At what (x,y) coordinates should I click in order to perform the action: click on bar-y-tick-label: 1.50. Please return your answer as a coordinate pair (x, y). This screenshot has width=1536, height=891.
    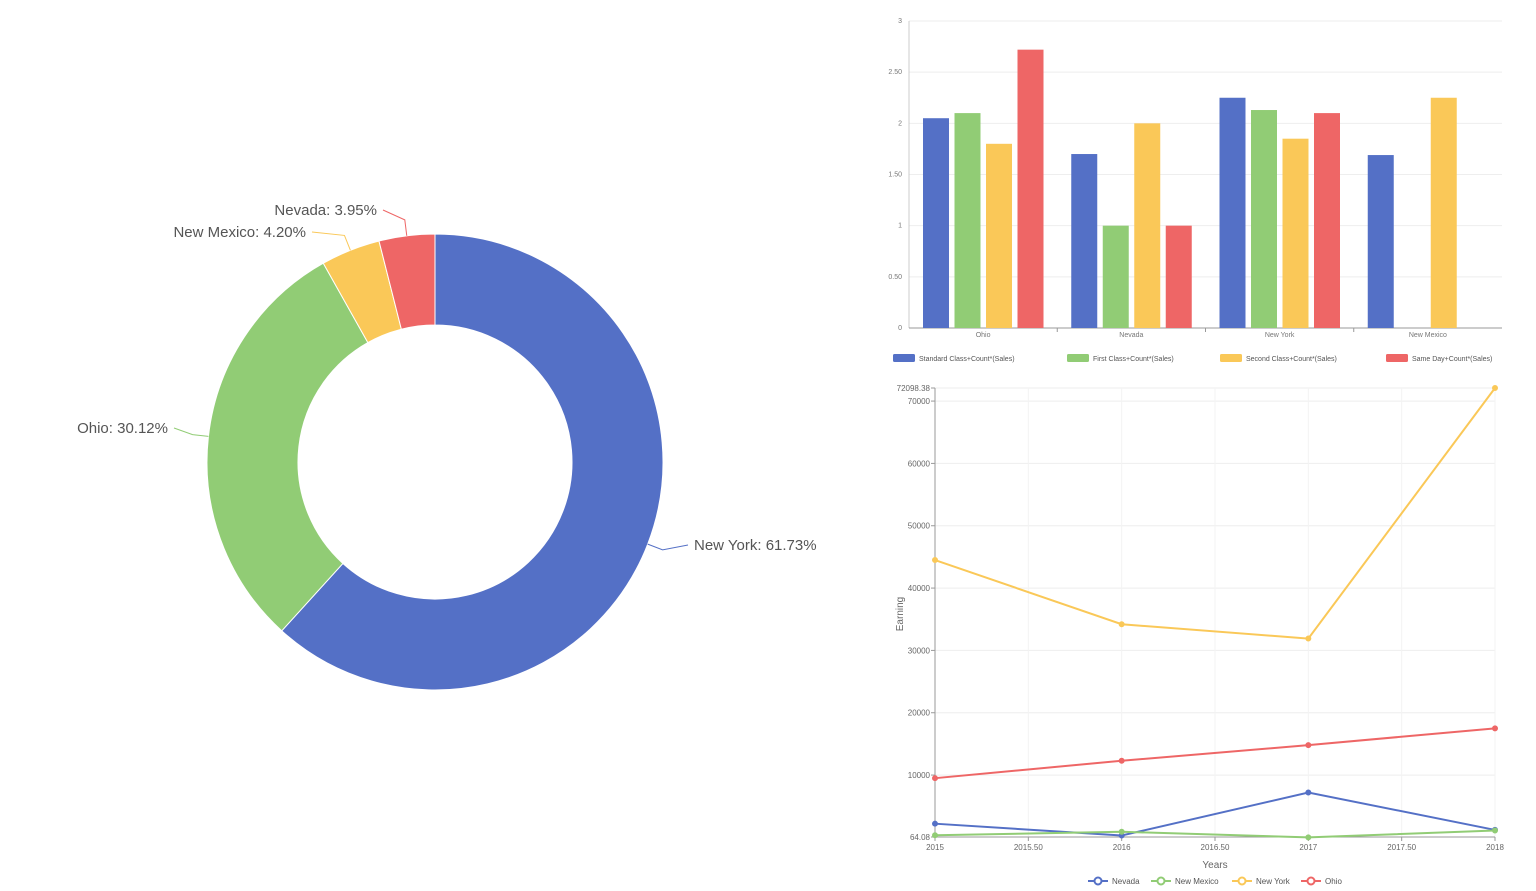
    Looking at the image, I should click on (895, 175).